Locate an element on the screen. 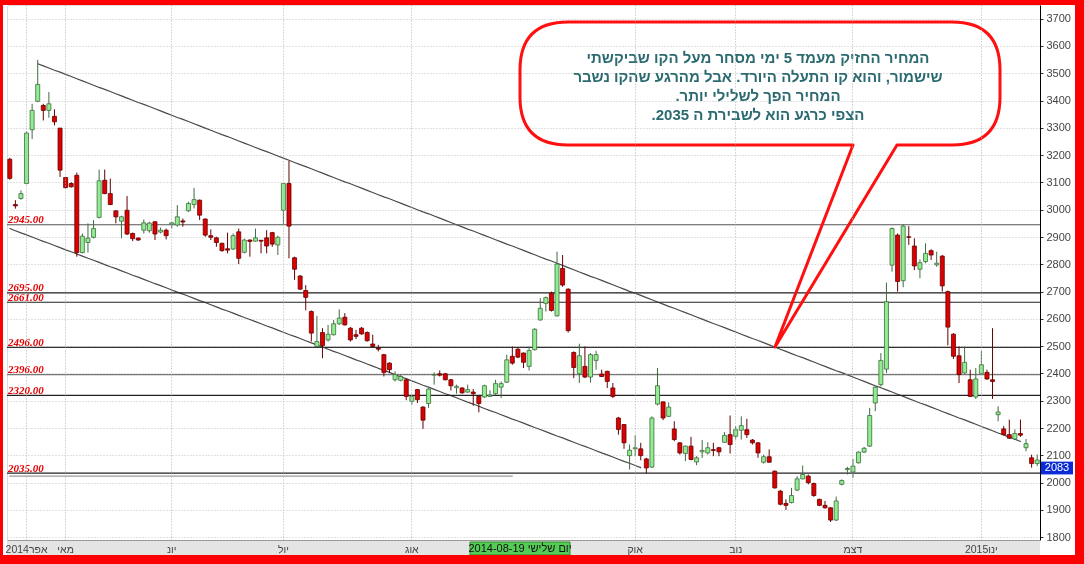 The height and width of the screenshot is (564, 1084). y-tick-label: 2300 is located at coordinates (1058, 400).